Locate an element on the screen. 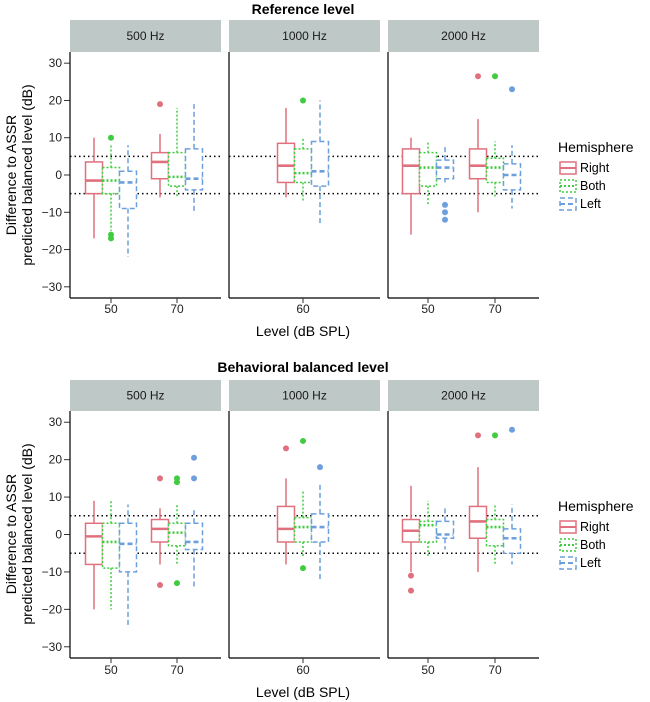  y-tick-label: 20 is located at coordinates (56, 460).